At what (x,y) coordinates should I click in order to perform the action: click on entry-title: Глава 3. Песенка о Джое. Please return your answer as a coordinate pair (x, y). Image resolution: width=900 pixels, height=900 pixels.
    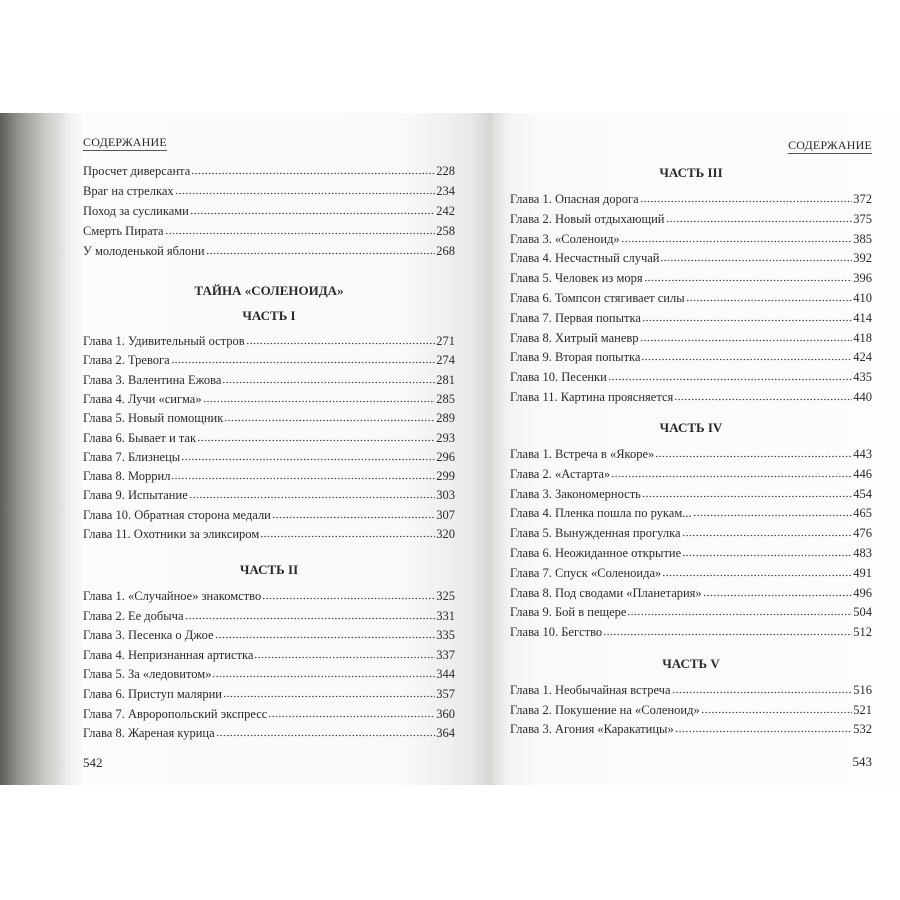
    Looking at the image, I should click on (148, 635).